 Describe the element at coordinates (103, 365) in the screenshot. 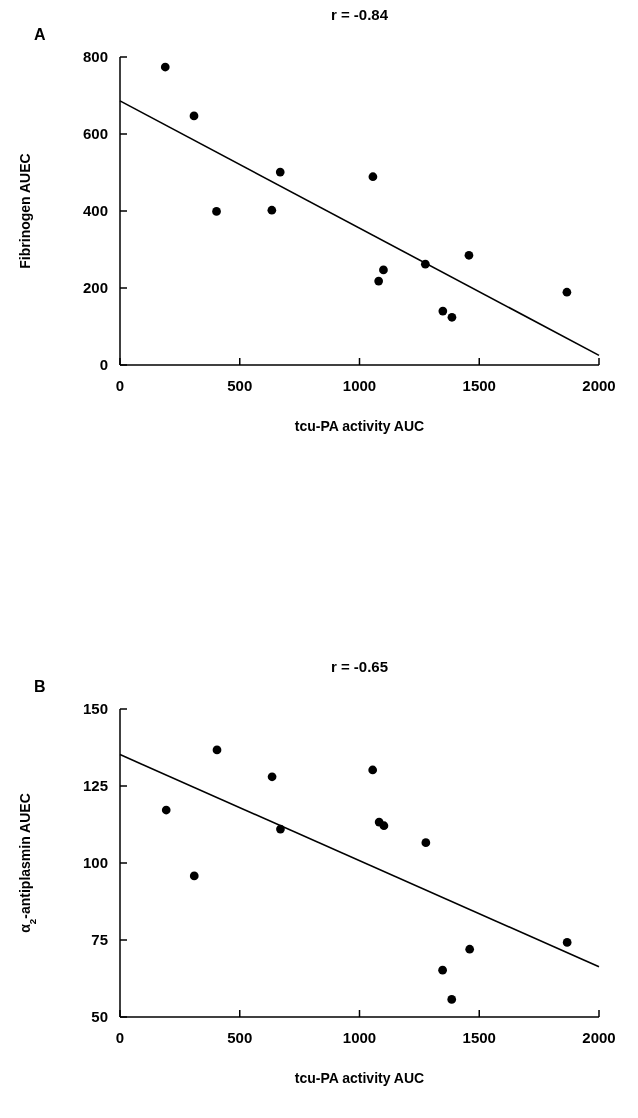

I see `y-tick-label: 0` at that location.